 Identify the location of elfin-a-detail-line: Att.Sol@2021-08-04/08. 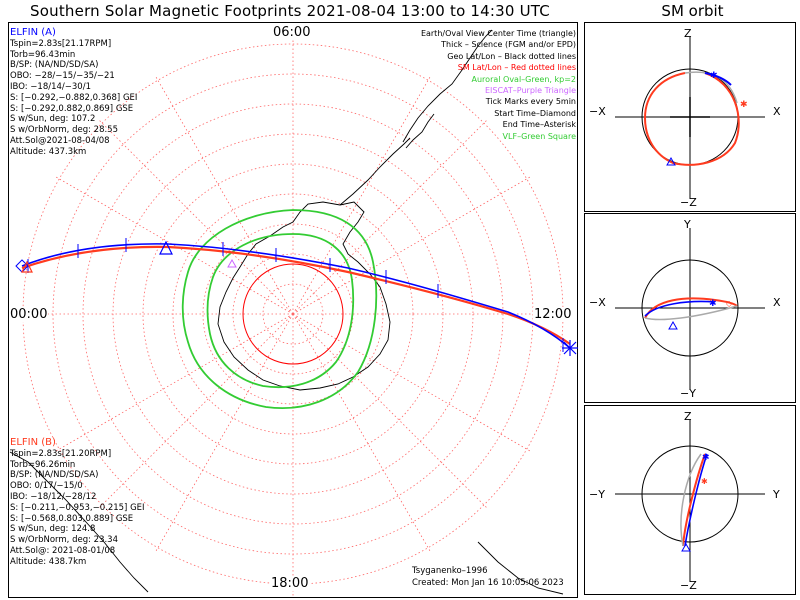
(60, 140).